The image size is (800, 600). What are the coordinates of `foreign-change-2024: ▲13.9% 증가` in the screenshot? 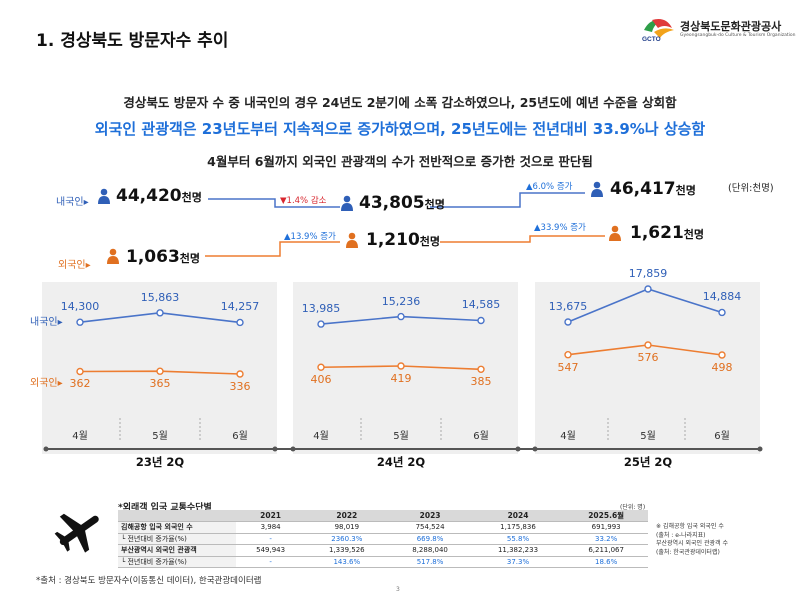 It's located at (310, 237).